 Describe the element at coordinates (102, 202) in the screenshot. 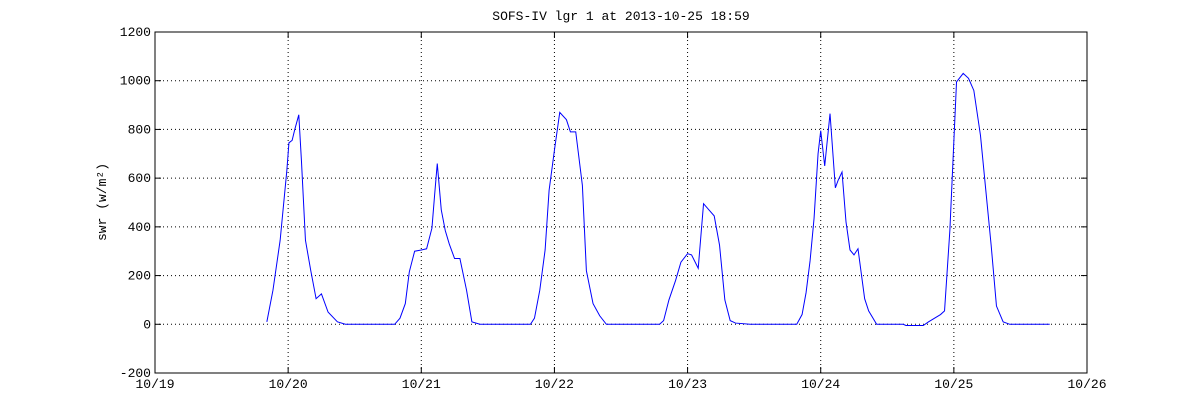

I see `y-axis-label: swr (w/m²)` at that location.